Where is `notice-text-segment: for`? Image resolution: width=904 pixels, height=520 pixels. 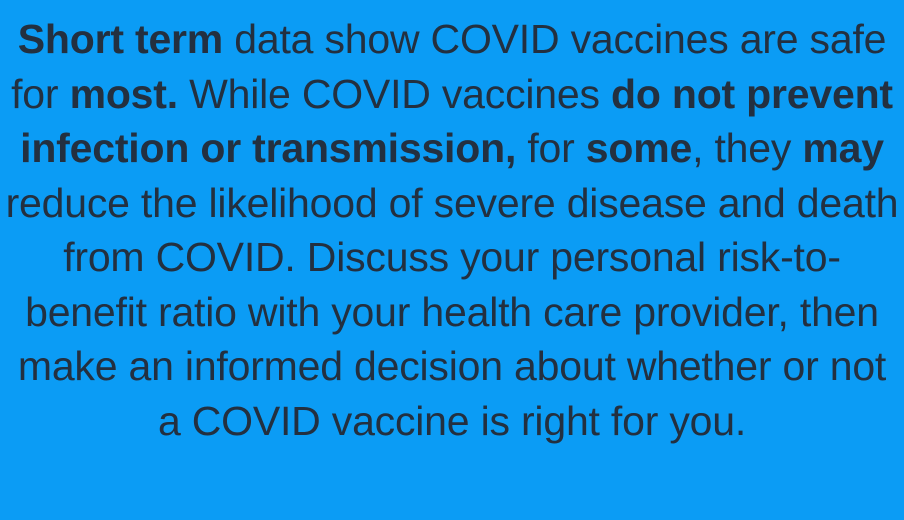 notice-text-segment: for is located at coordinates (551, 148).